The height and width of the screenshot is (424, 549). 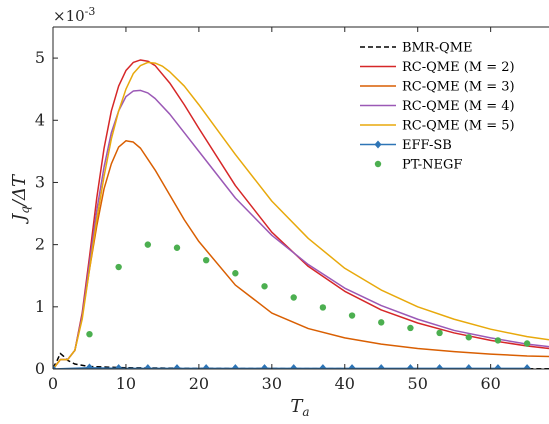 I want to click on x-tick-label-20: 20, so click(x=199, y=383).